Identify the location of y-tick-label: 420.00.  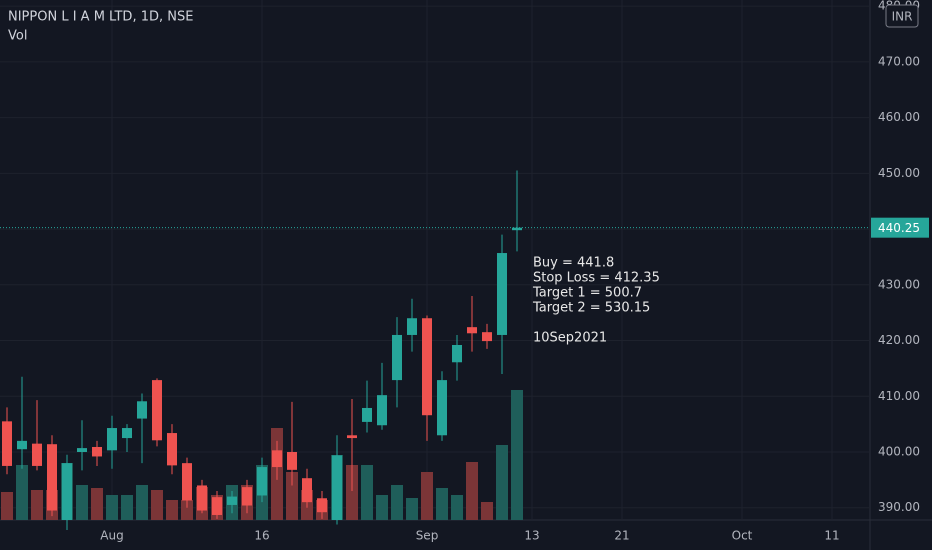
(899, 340).